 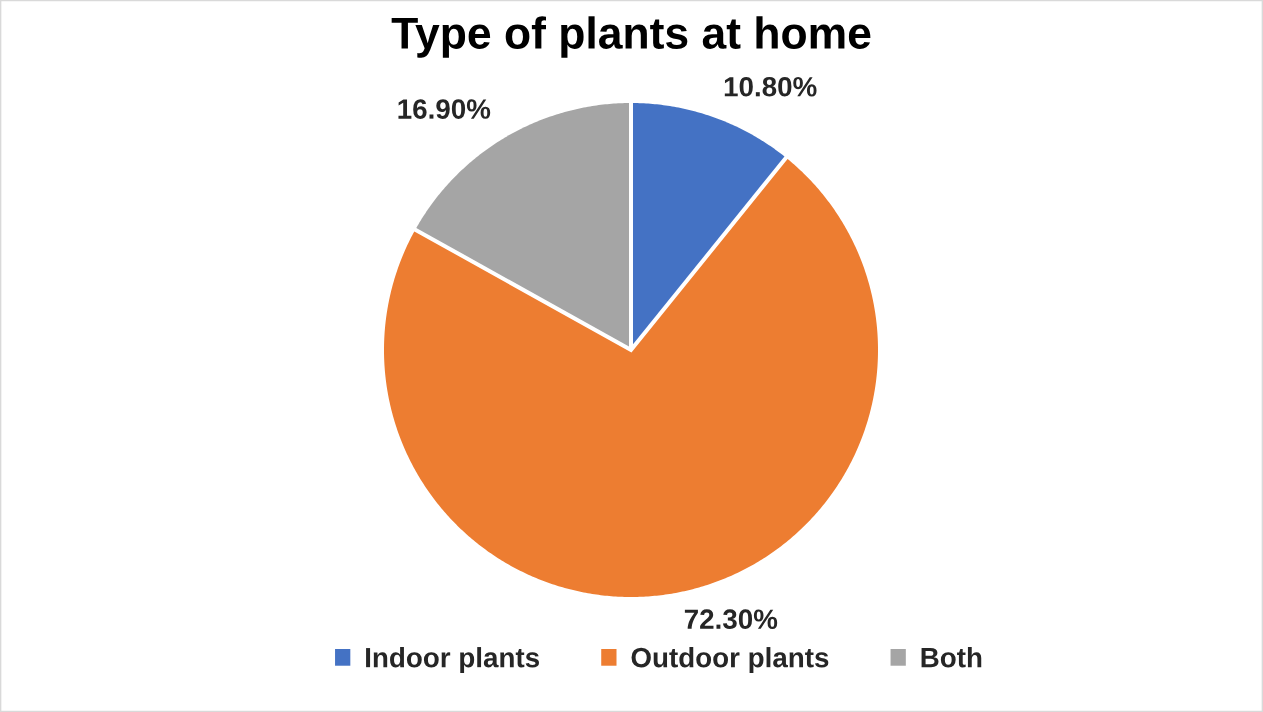 What do you see at coordinates (731, 619) in the screenshot?
I see `data-label: 72.30%` at bounding box center [731, 619].